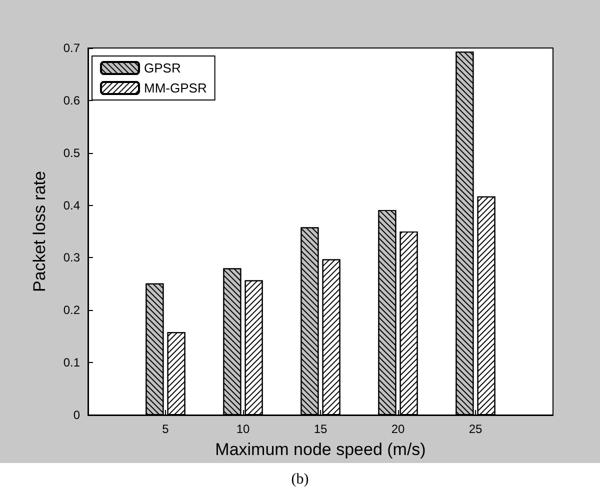  Describe the element at coordinates (175, 88) in the screenshot. I see `legend-label: MM-GPSR` at that location.